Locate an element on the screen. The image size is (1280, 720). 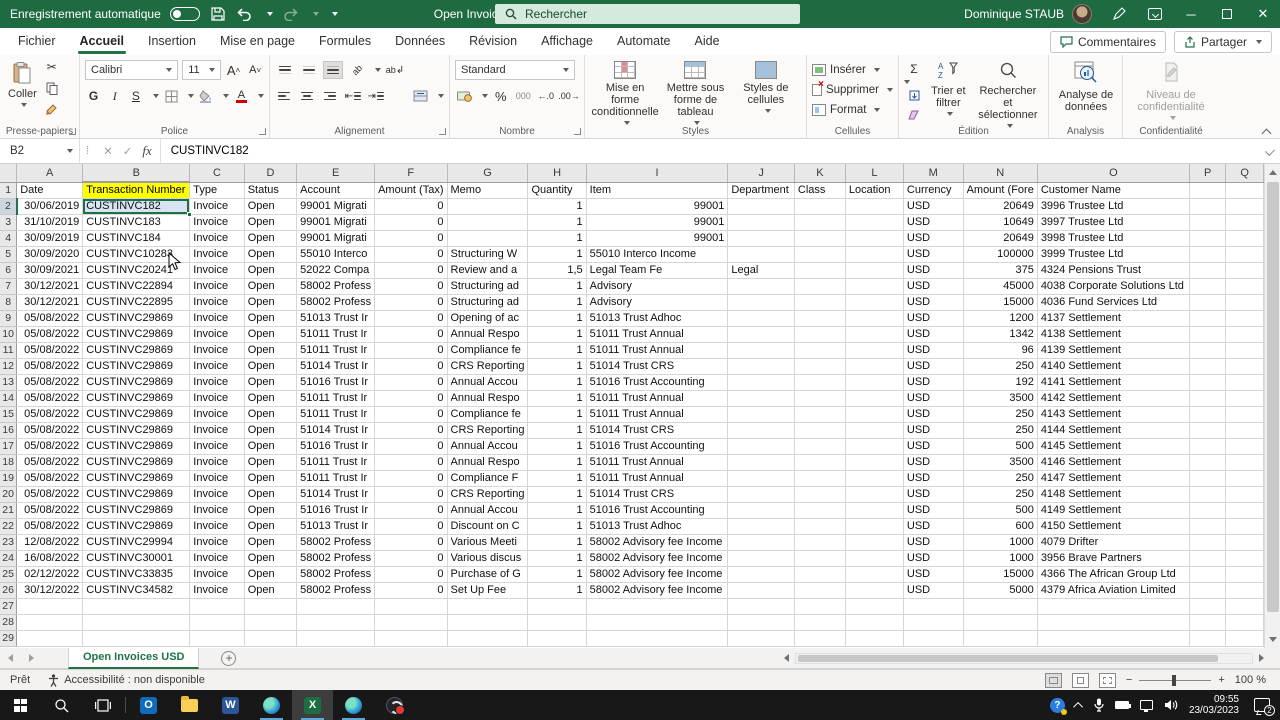
cell-B3: CUSTINVC183 is located at coordinates (136, 222).